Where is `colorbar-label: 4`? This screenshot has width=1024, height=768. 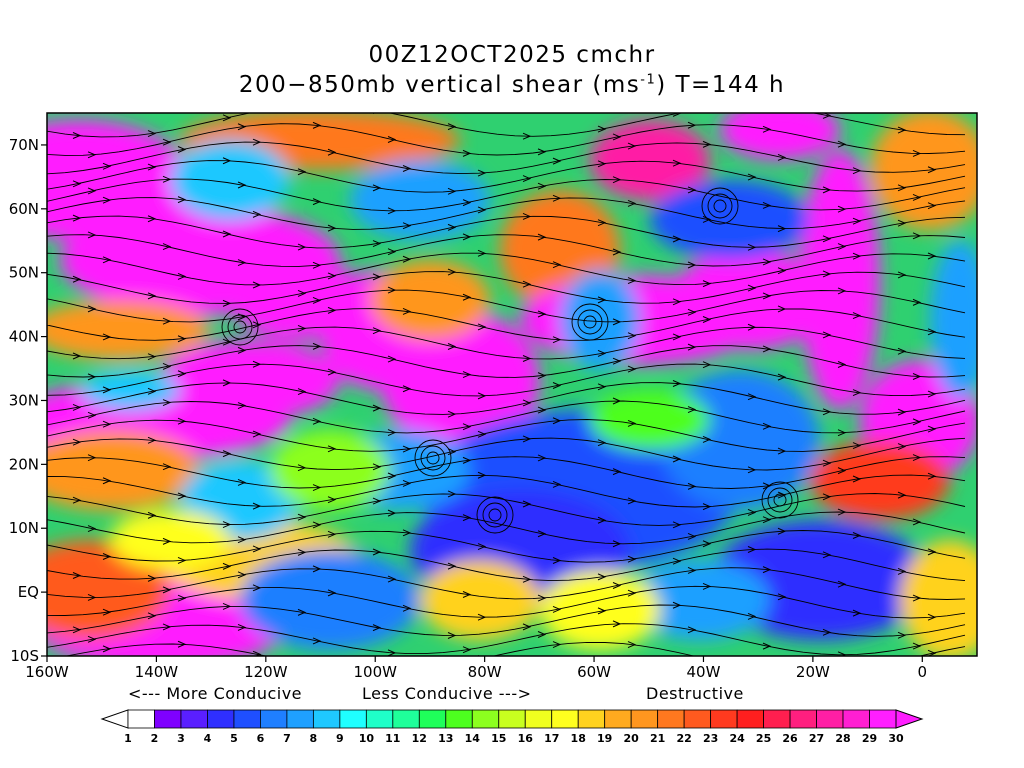
colorbar-label: 4 is located at coordinates (208, 738).